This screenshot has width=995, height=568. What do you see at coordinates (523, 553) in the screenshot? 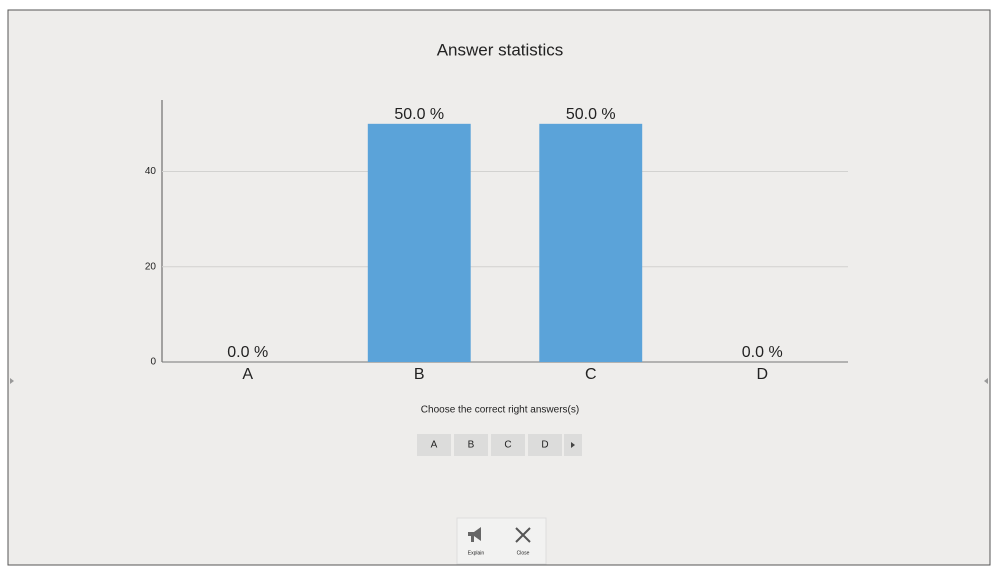
I see `toolbar-label: Close` at bounding box center [523, 553].